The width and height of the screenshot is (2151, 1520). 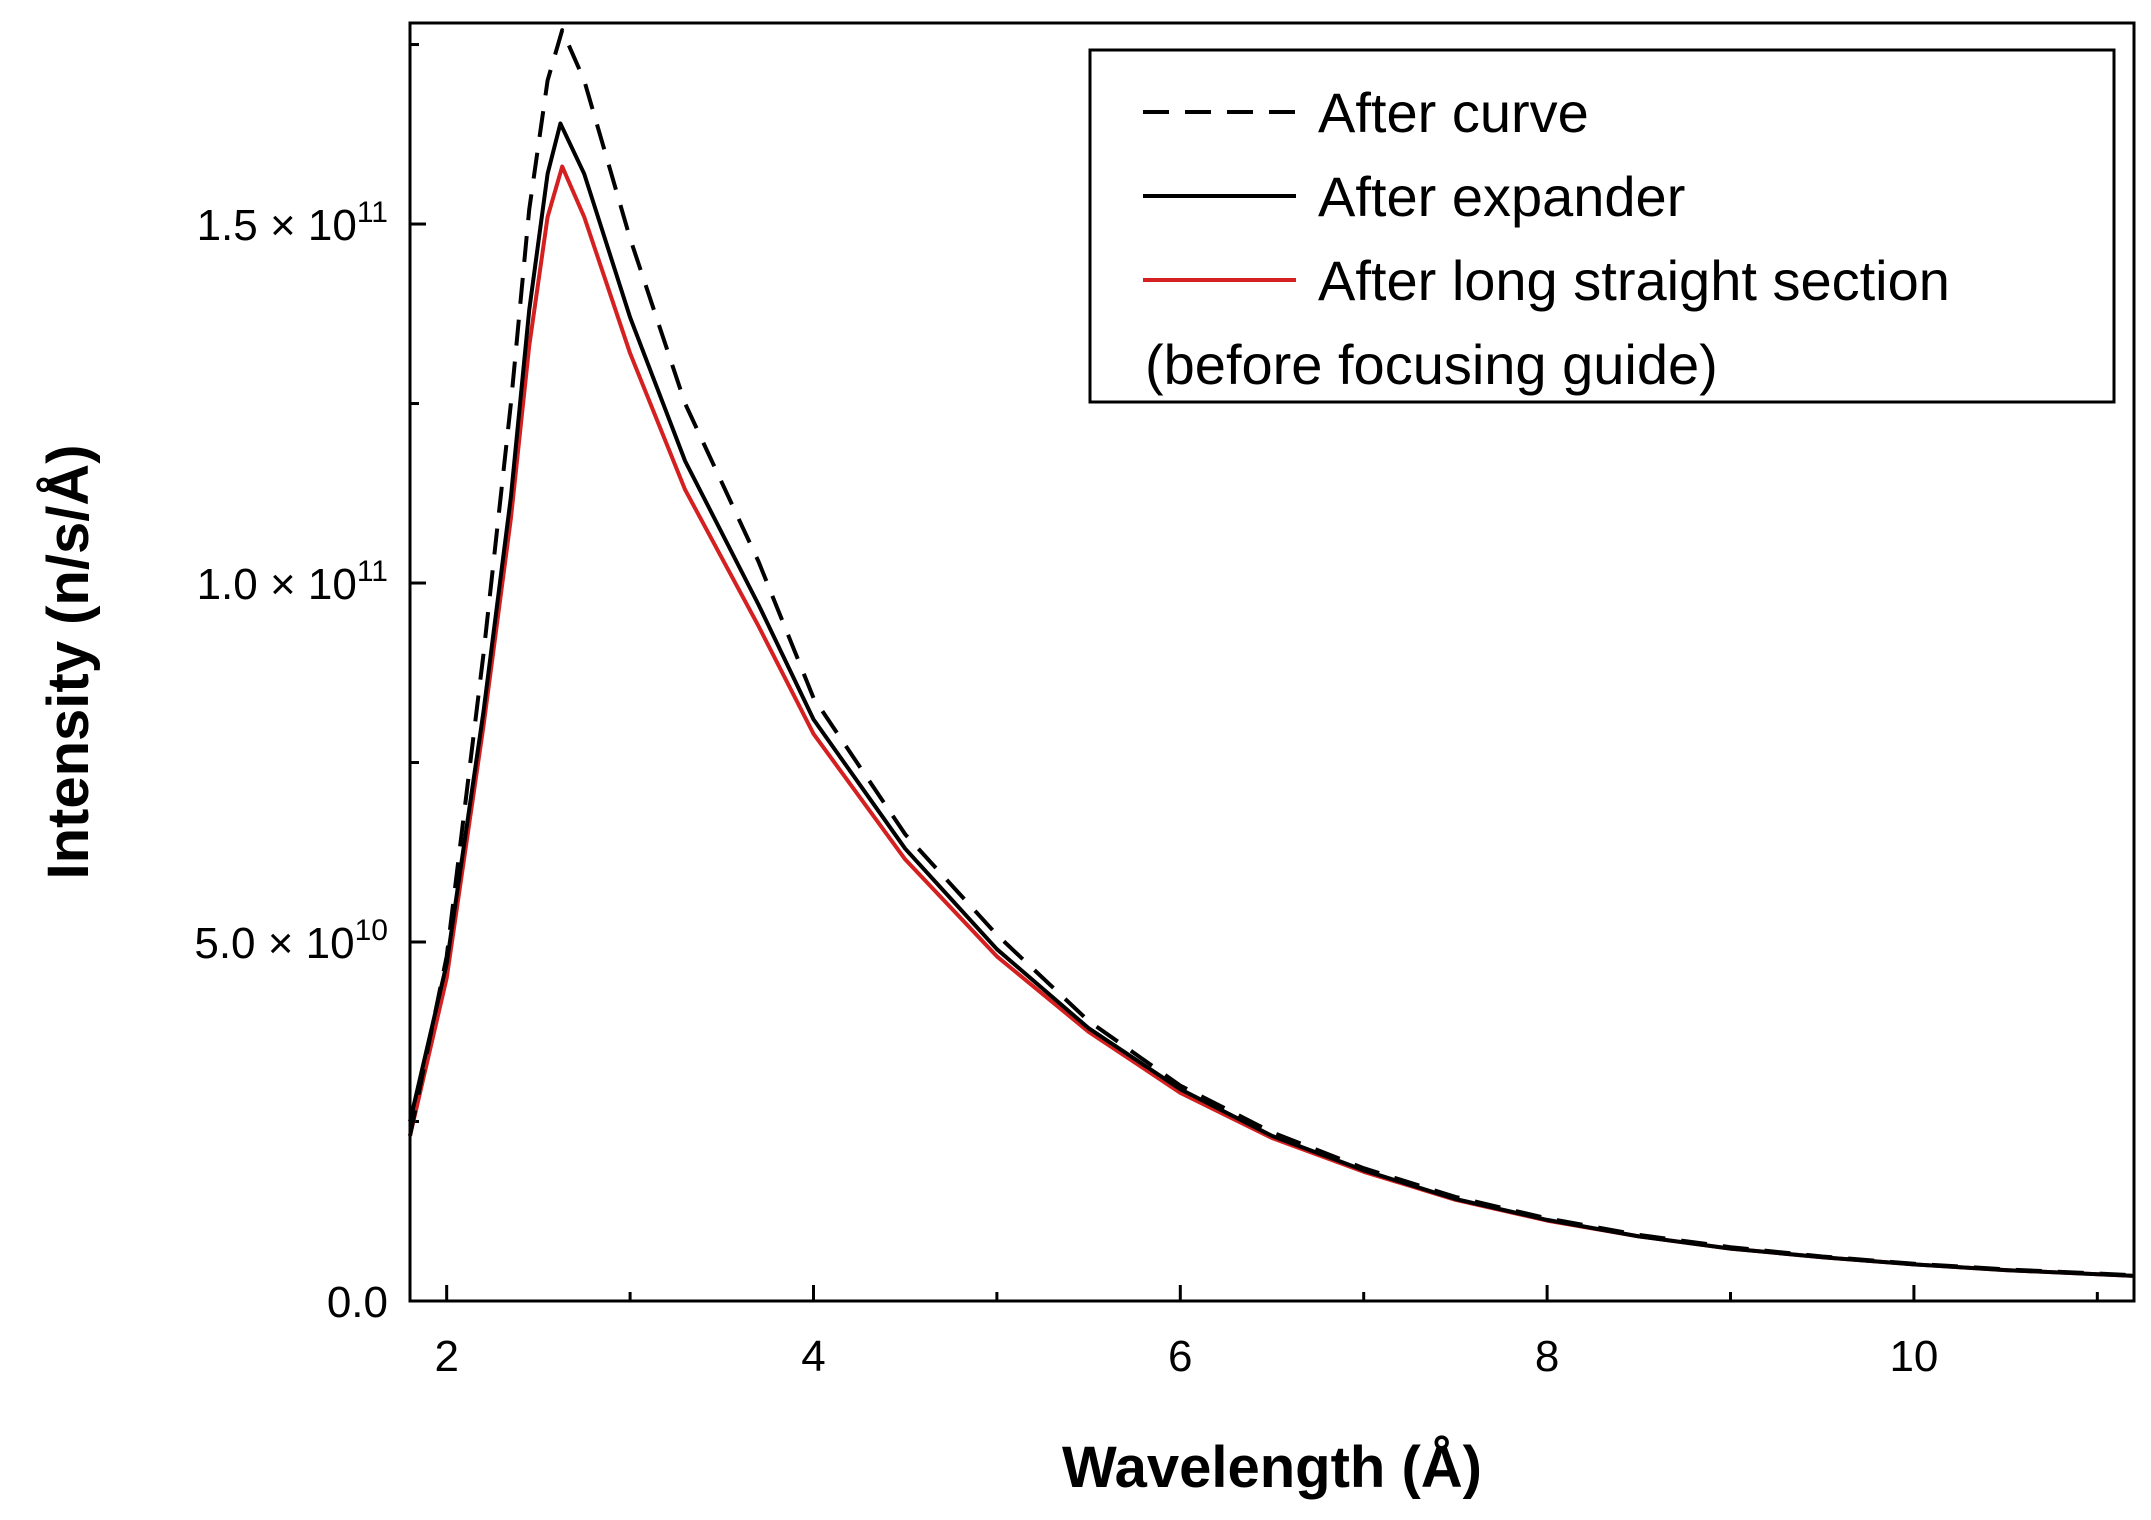 I want to click on legend-label-1: After expander, so click(x=1501, y=196).